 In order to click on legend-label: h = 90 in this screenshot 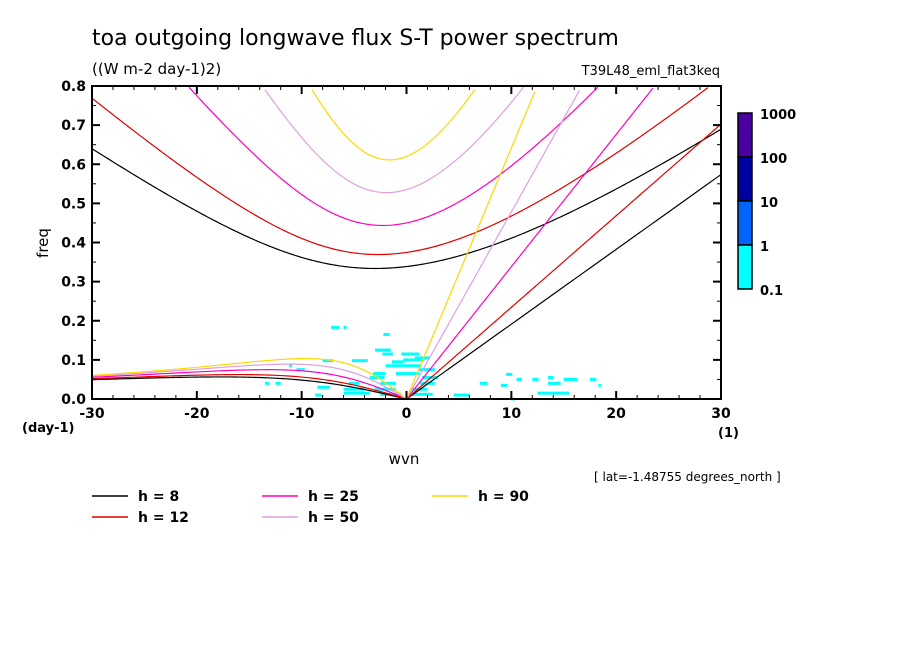, I will do `click(503, 497)`.